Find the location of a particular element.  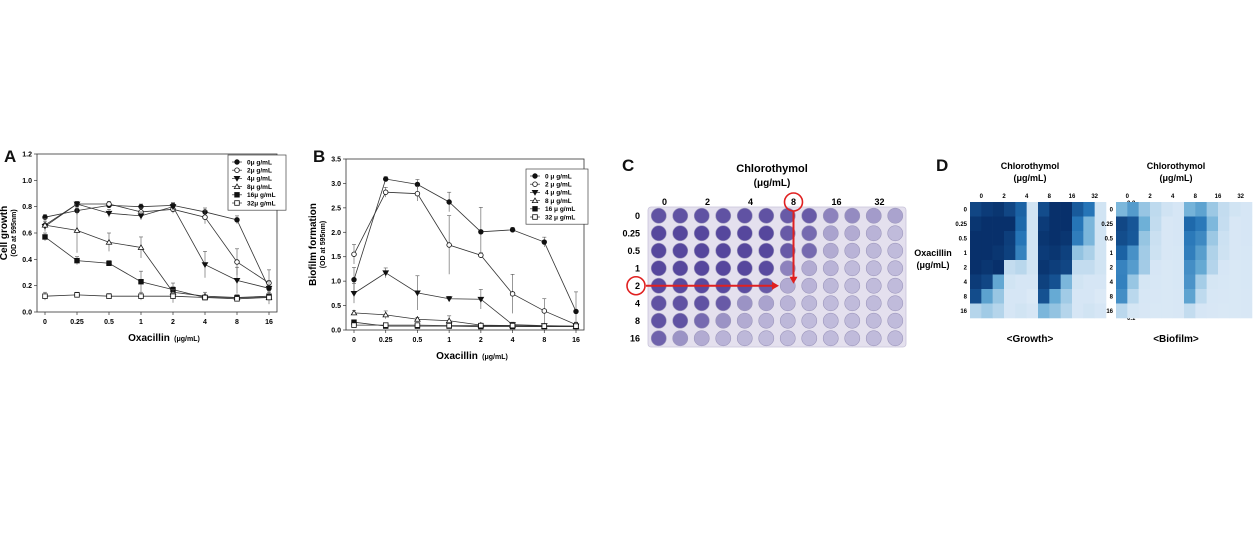

legend-label: 2 μ g/mL is located at coordinates (558, 185).